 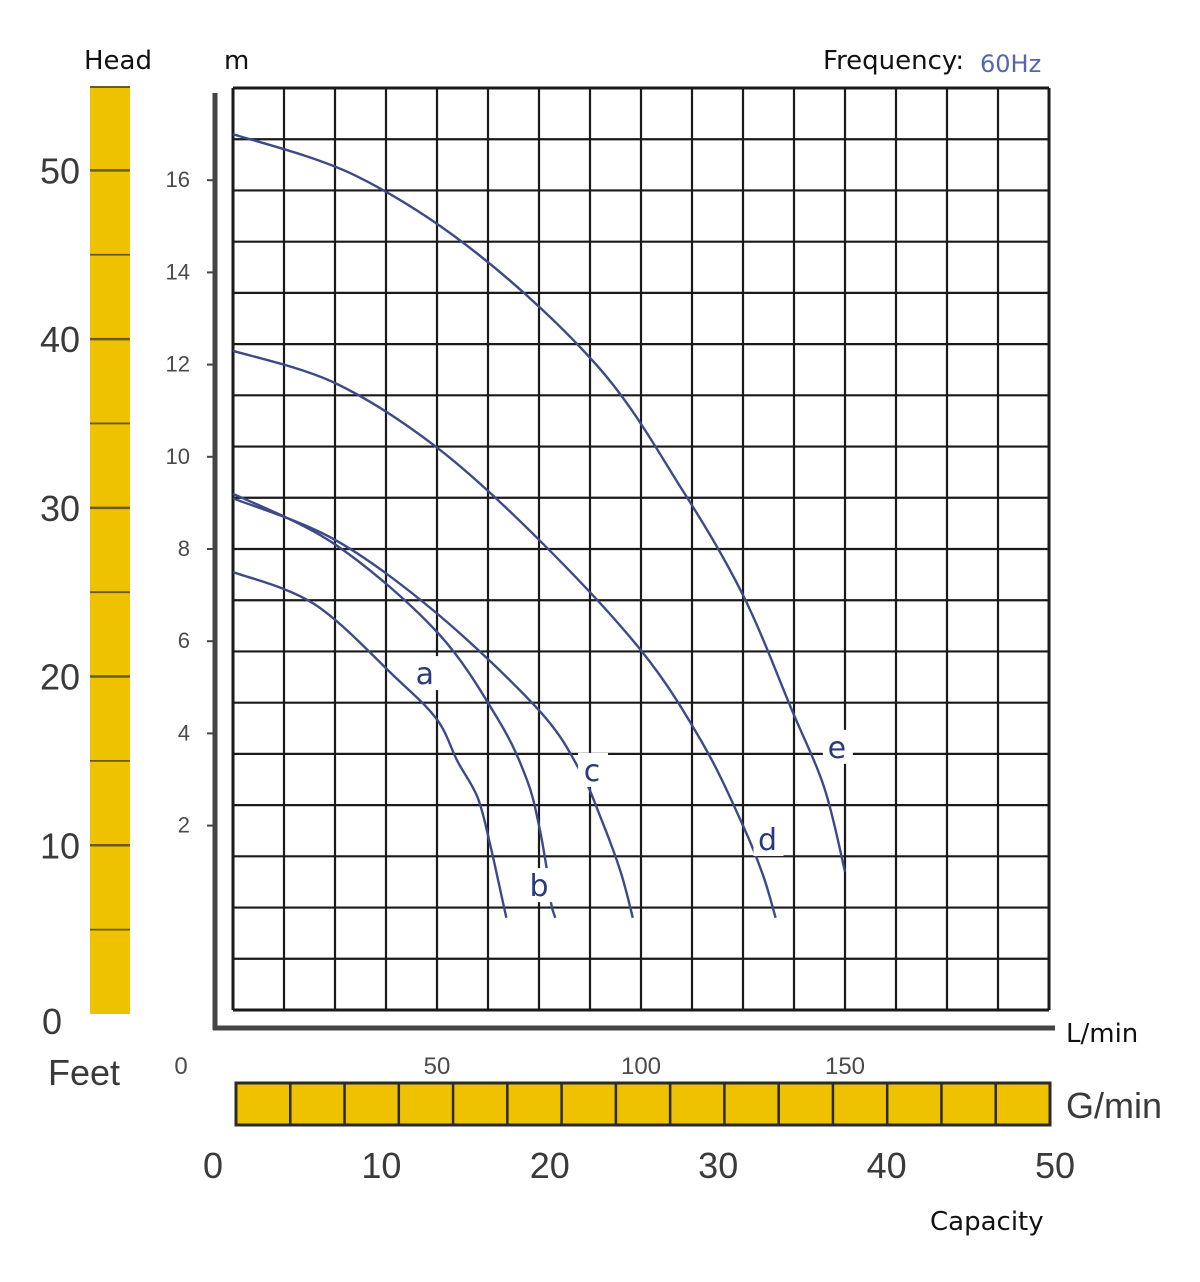 I want to click on gmin-scale-bar, so click(x=643, y=1104).